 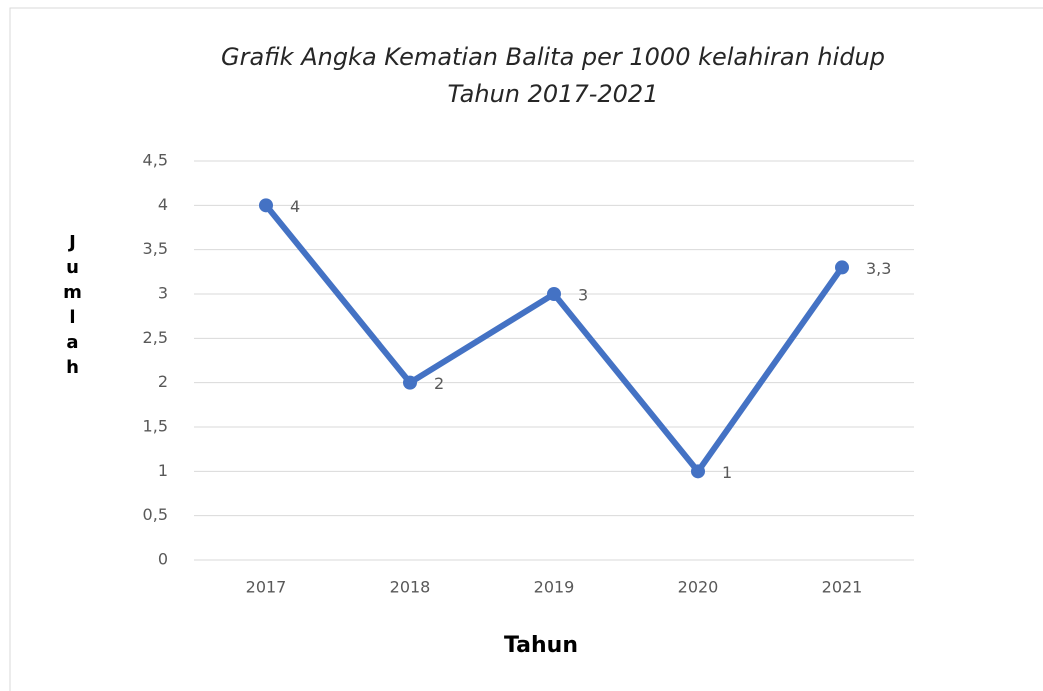 What do you see at coordinates (698, 587) in the screenshot?
I see `x-tick-label: 2020` at bounding box center [698, 587].